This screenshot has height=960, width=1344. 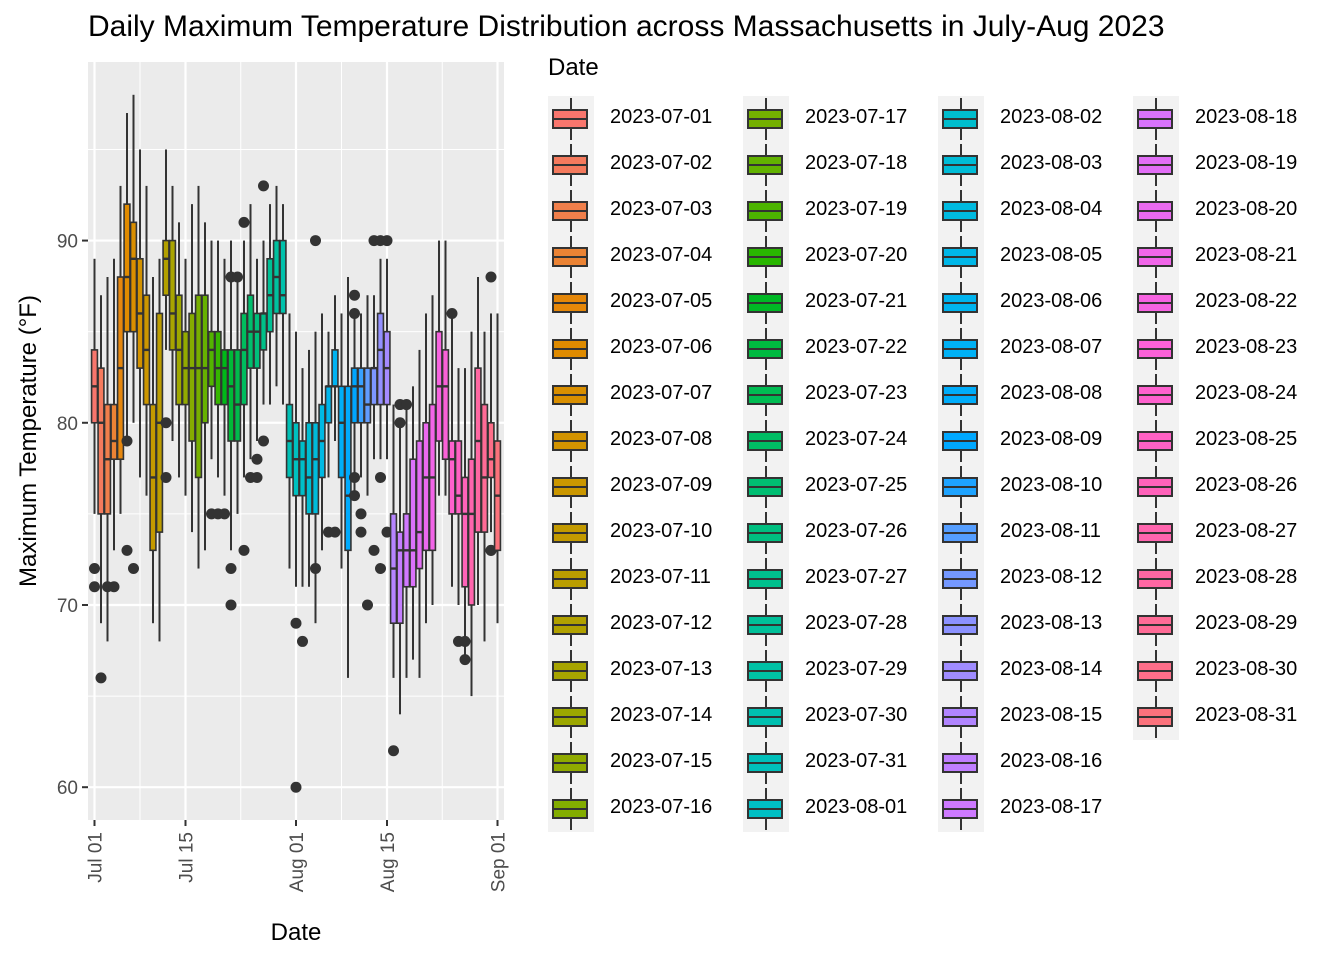 I want to click on legend-label: 2023-07-08, so click(x=661, y=439).